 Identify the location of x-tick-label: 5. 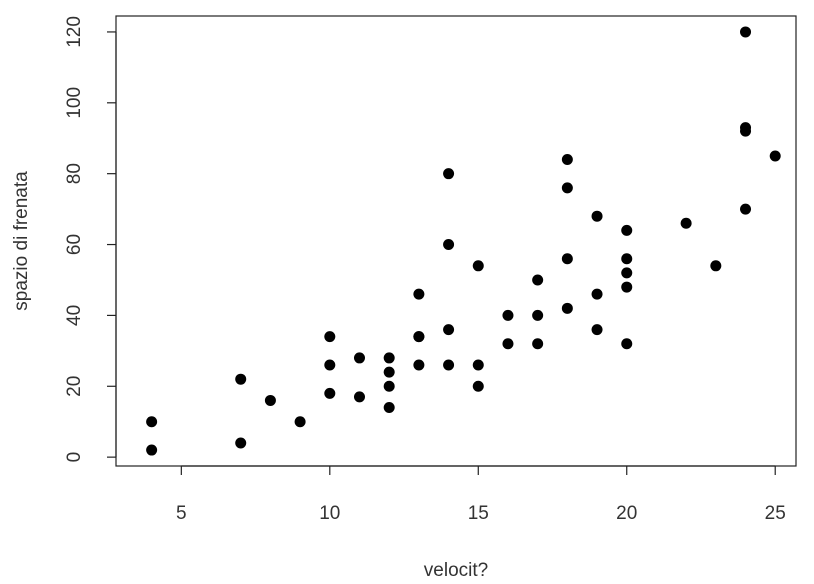
(181, 513).